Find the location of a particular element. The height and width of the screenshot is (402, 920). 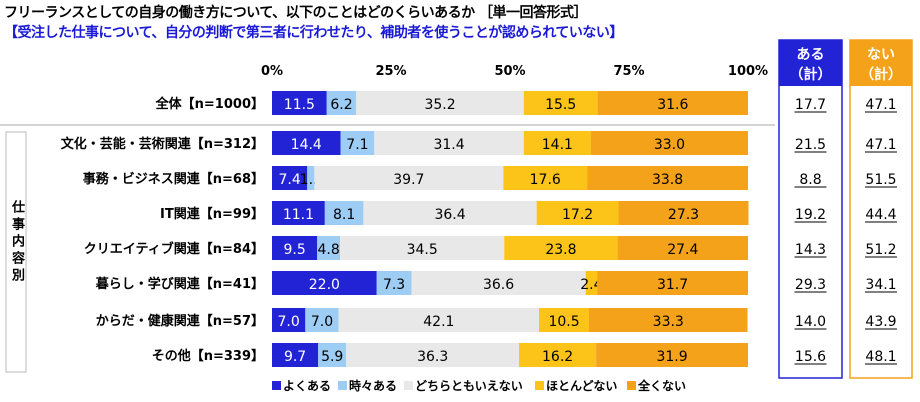

nai-header-bg is located at coordinates (881, 63).